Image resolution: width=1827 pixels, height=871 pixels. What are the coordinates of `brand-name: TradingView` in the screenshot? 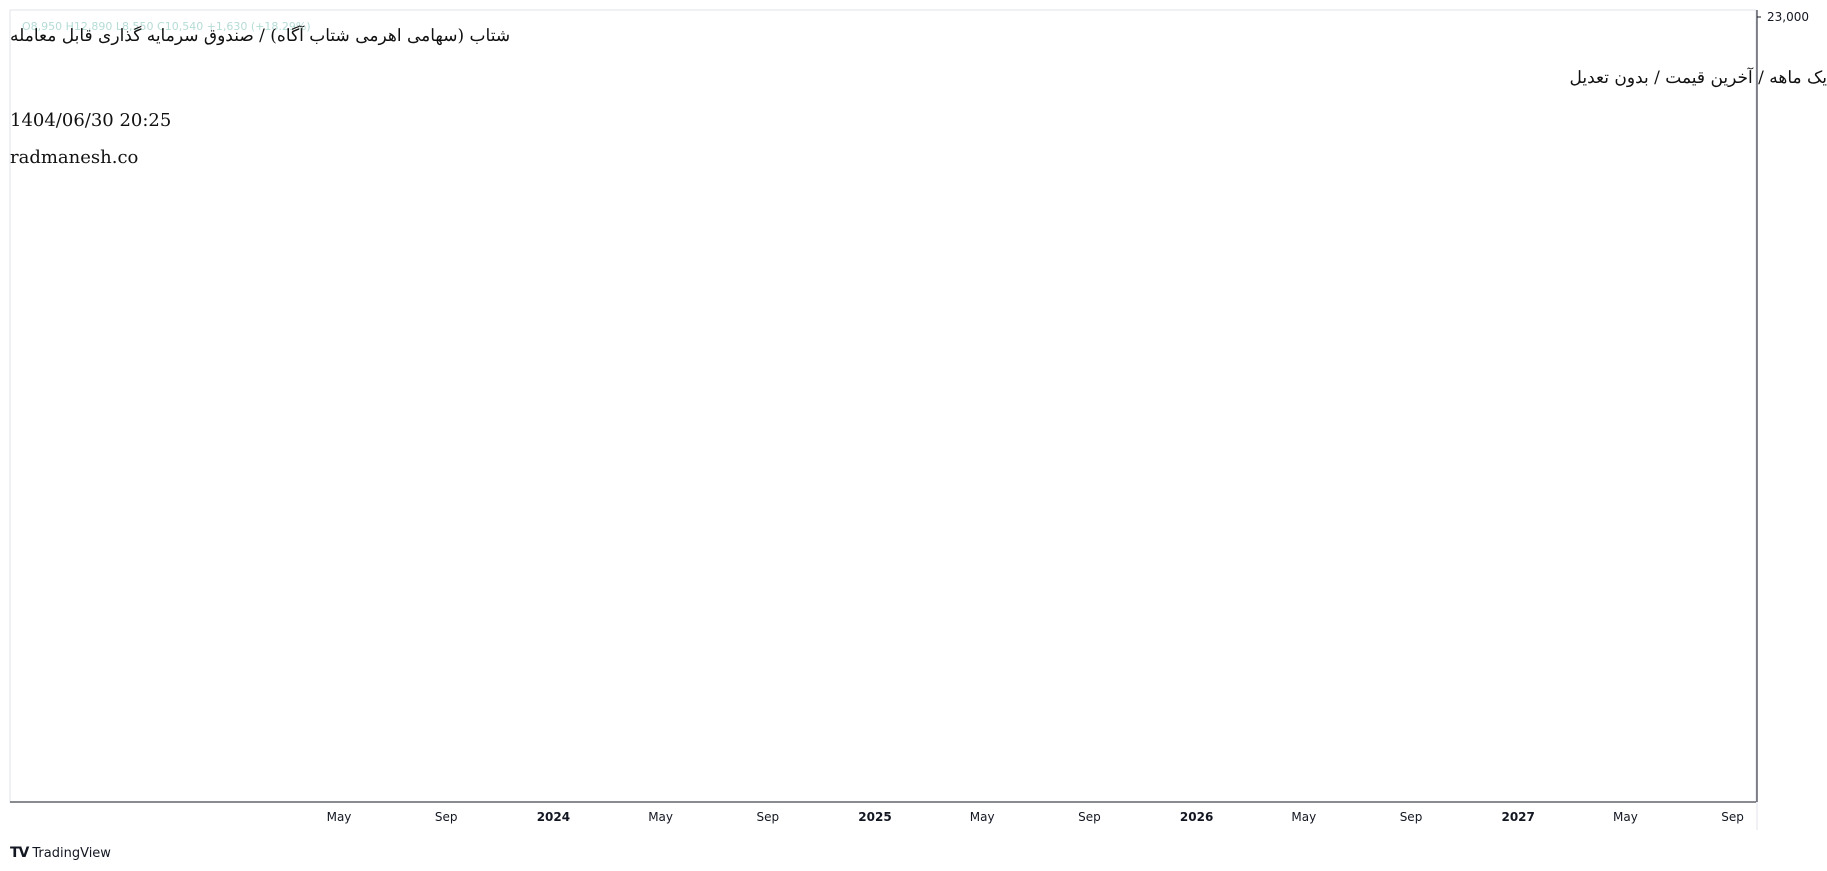 It's located at (71, 853).